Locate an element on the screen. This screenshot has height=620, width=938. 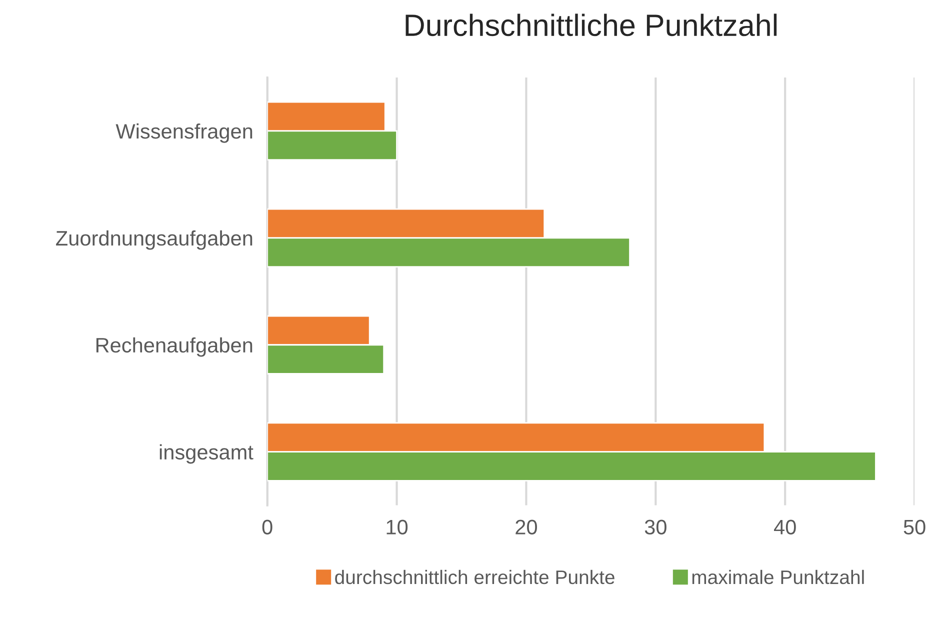
y-tick-label: insgesamt is located at coordinates (207, 454).